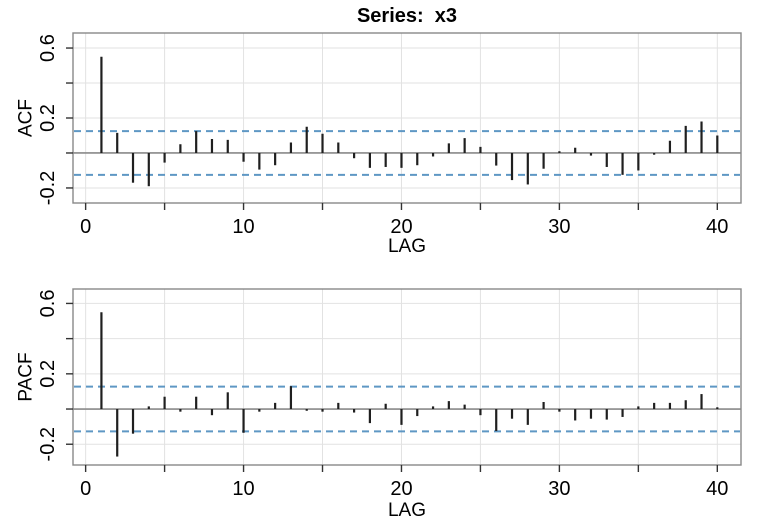 Image resolution: width=769 pixels, height=530 pixels. Describe the element at coordinates (85, 227) in the screenshot. I see `acf-x-tick-label: 0` at that location.